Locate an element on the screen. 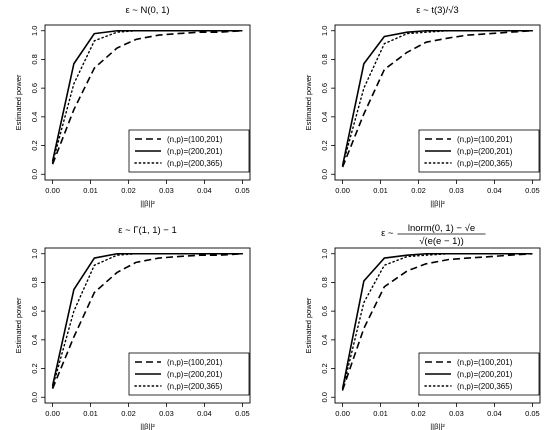 This screenshot has width=550, height=430. chart-title: ε ~ N(0, 1) is located at coordinates (147, 10).